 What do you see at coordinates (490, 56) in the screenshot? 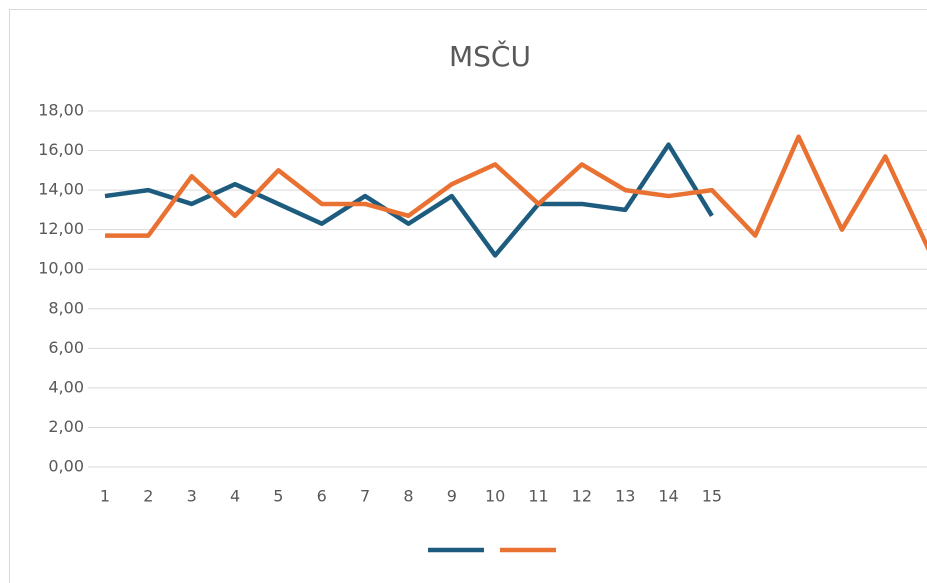
I see `chart-title: MSČU` at bounding box center [490, 56].